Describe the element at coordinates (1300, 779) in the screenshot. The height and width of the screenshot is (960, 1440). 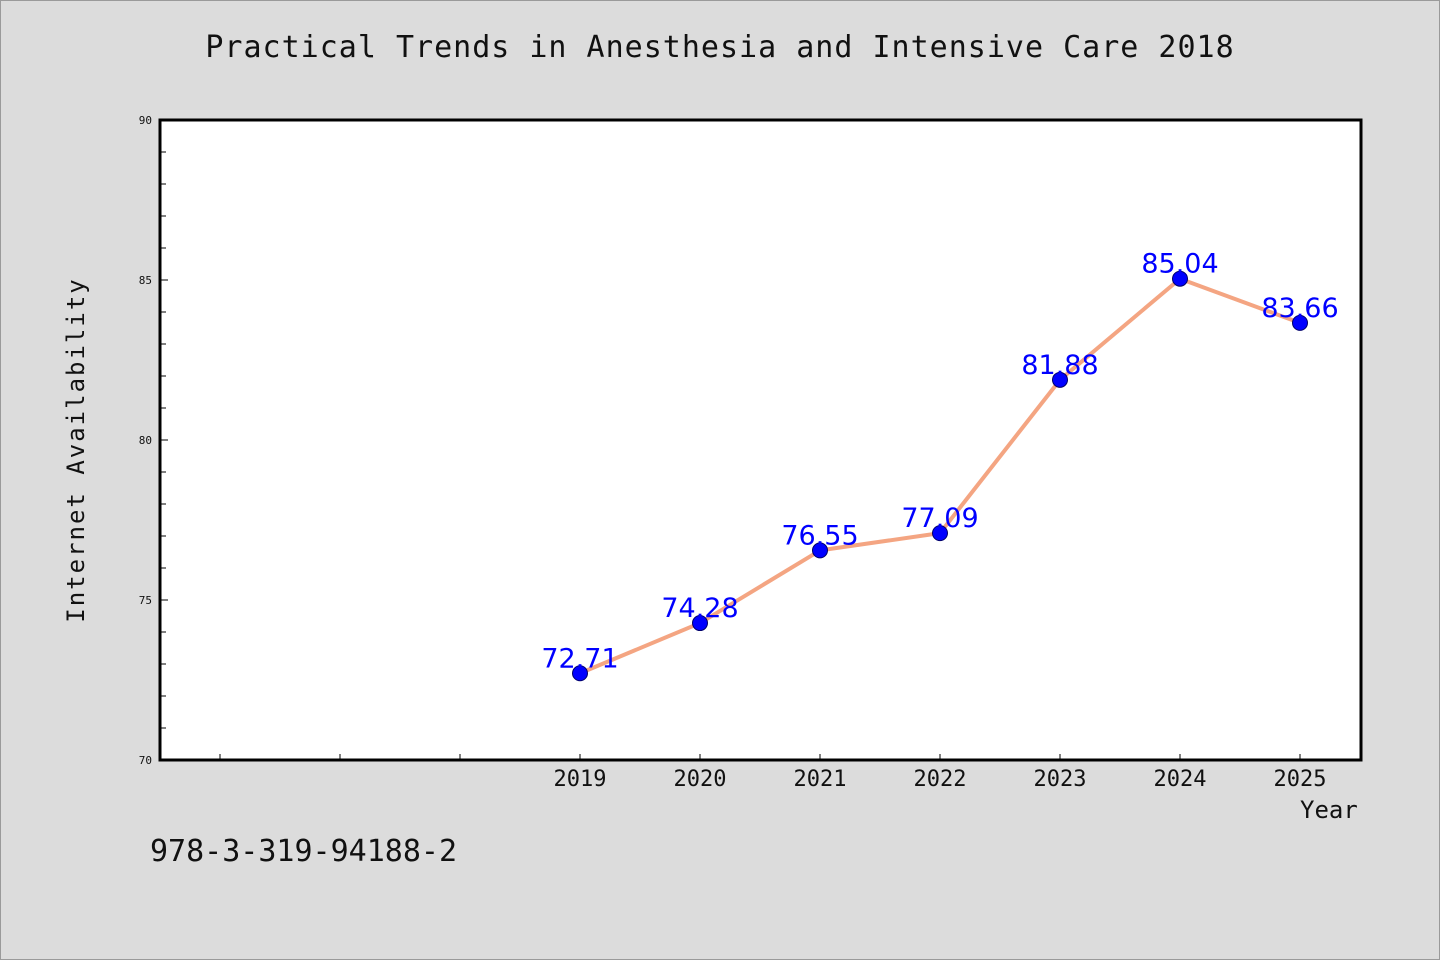
I see `x-tick-label: 2025` at that location.